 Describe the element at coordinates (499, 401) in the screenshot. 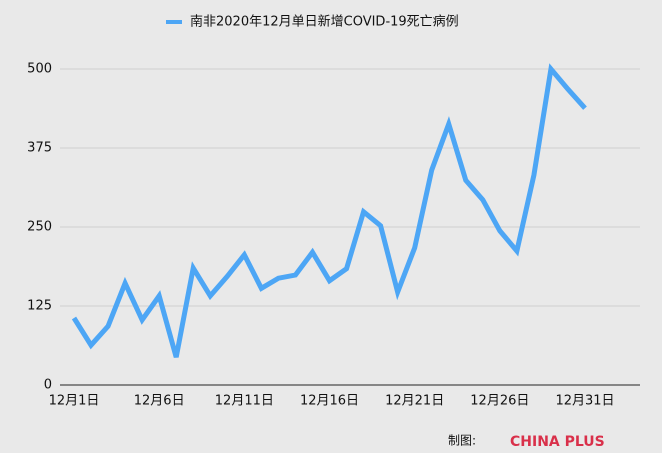

I see `x-tick-label: 12月26日` at that location.